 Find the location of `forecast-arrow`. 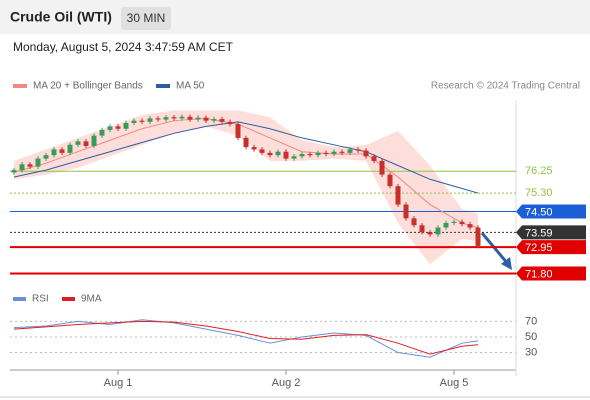

forecast-arrow is located at coordinates (495, 248).